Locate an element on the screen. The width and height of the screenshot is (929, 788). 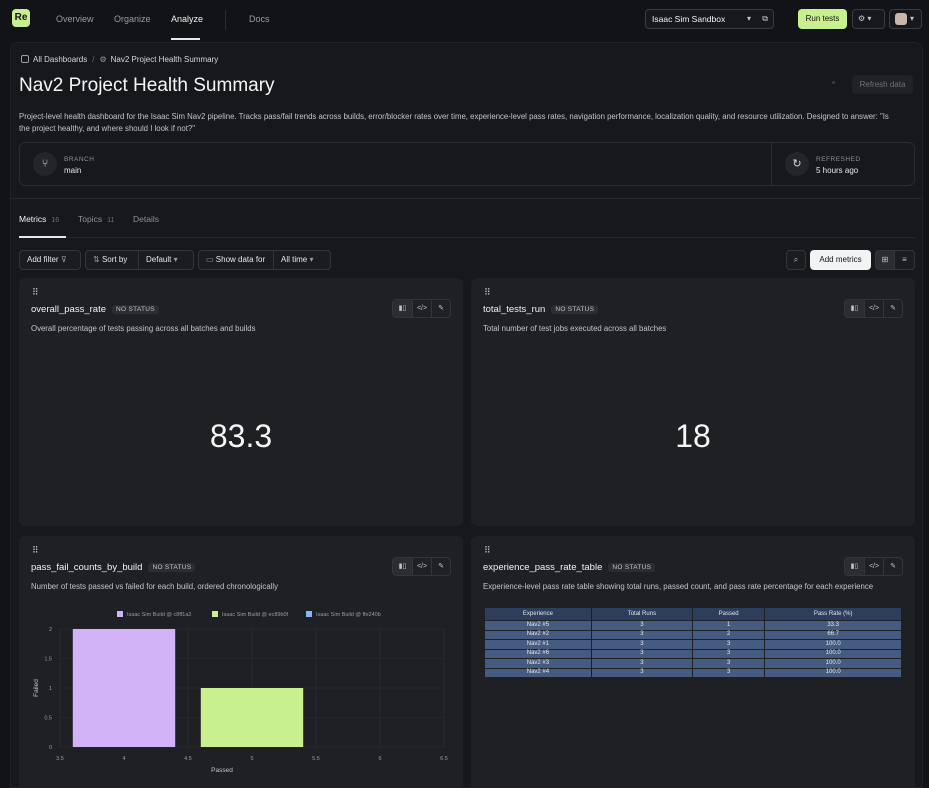
y-tick-label: 0.5 is located at coordinates (48, 719).